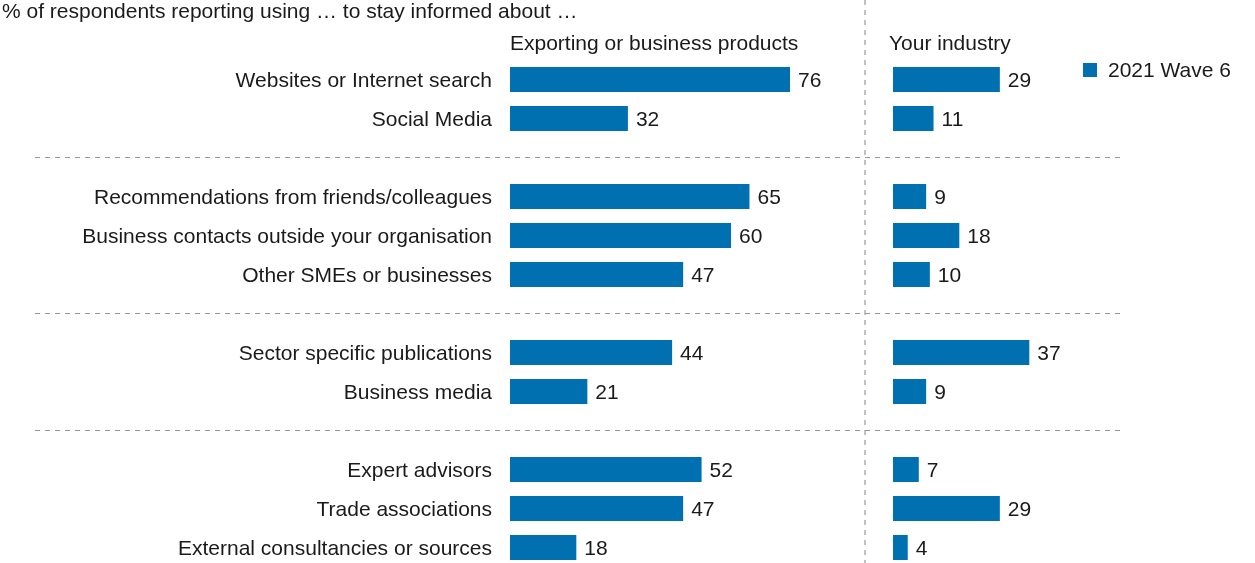 This screenshot has height=563, width=1255. What do you see at coordinates (287, 235) in the screenshot?
I see `y-tick-label: Business contacts outside your organisation` at bounding box center [287, 235].